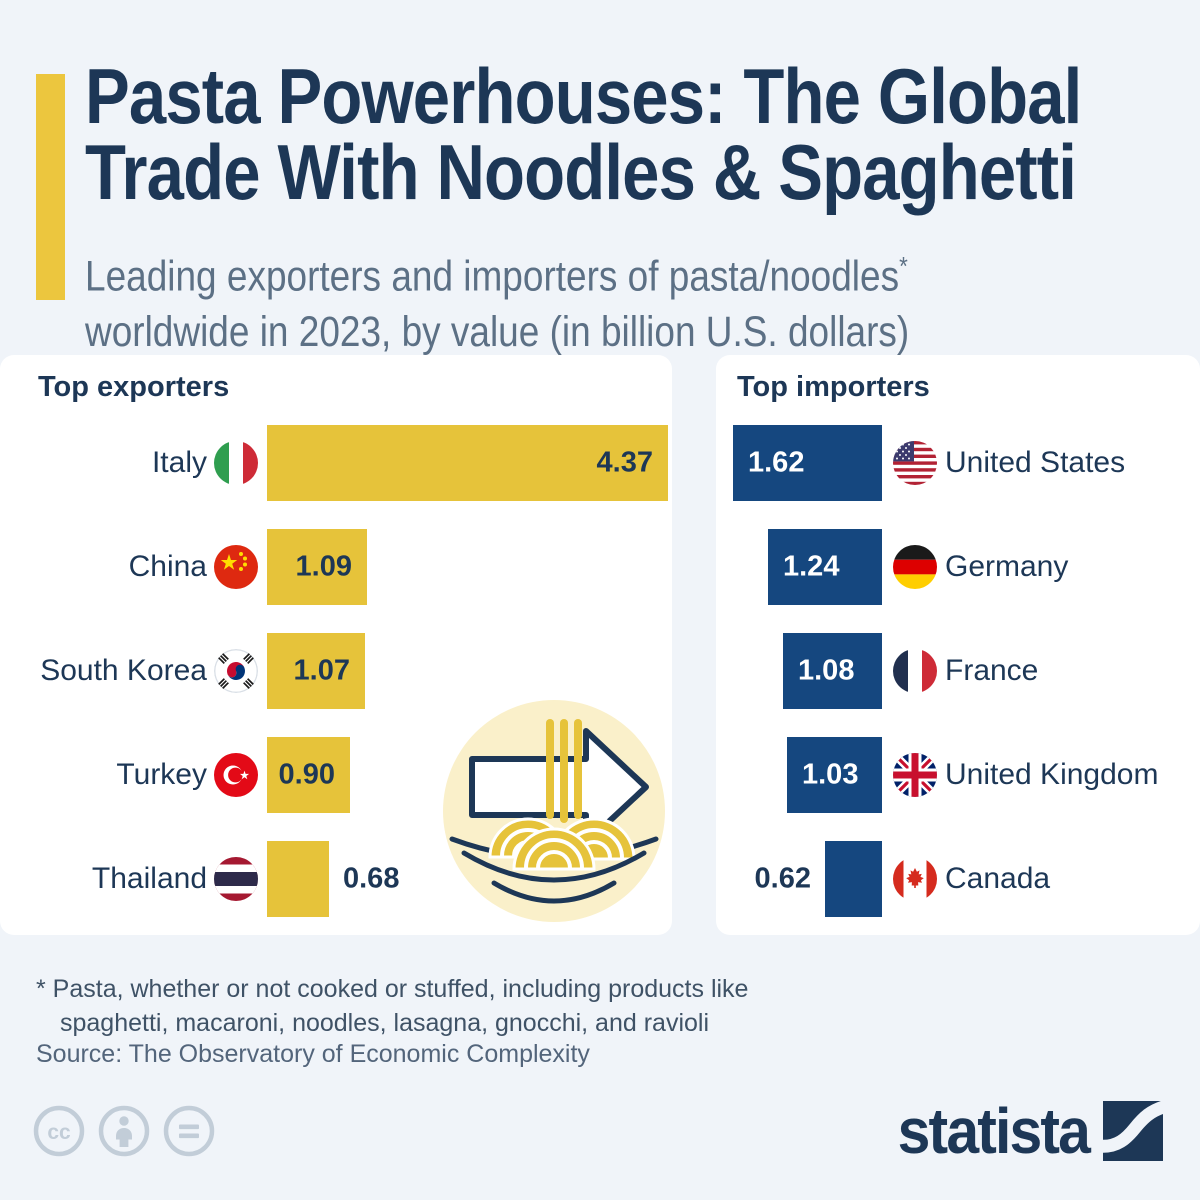  I want to click on flag-china-icon, so click(236, 567).